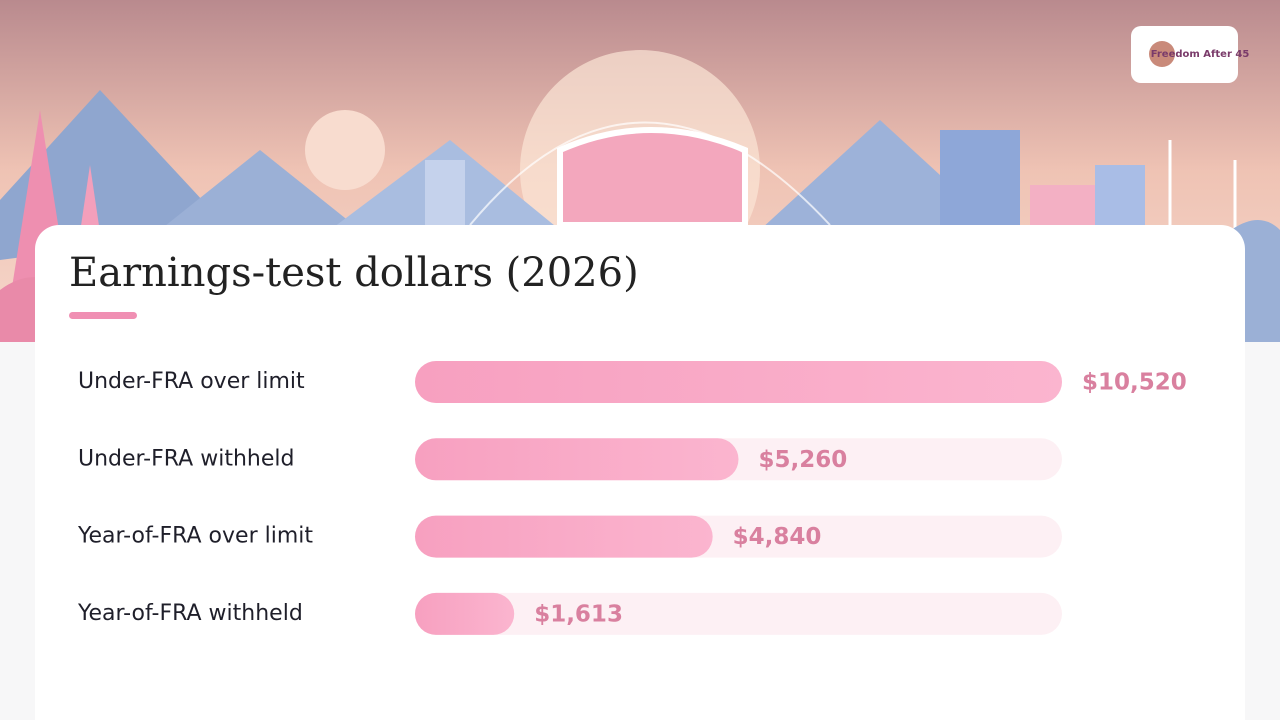  Describe the element at coordinates (777, 537) in the screenshot. I see `value-label: $4,840` at that location.